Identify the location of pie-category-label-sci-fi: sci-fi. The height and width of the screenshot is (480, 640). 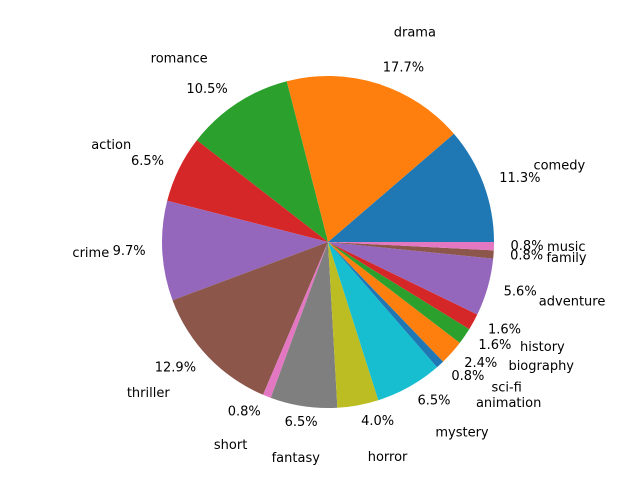
(506, 387).